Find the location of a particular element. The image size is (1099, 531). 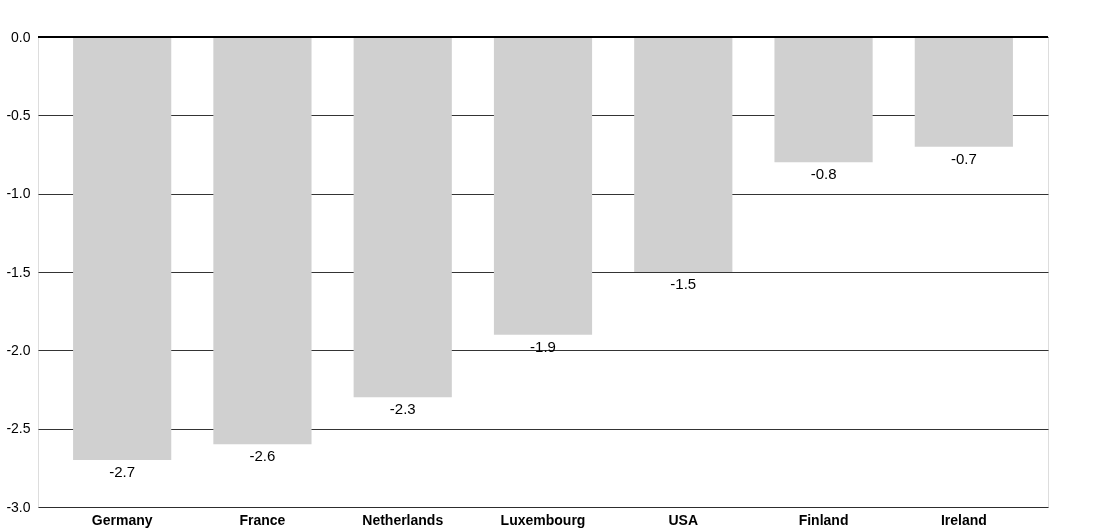

data-label: -1.5 is located at coordinates (683, 283).